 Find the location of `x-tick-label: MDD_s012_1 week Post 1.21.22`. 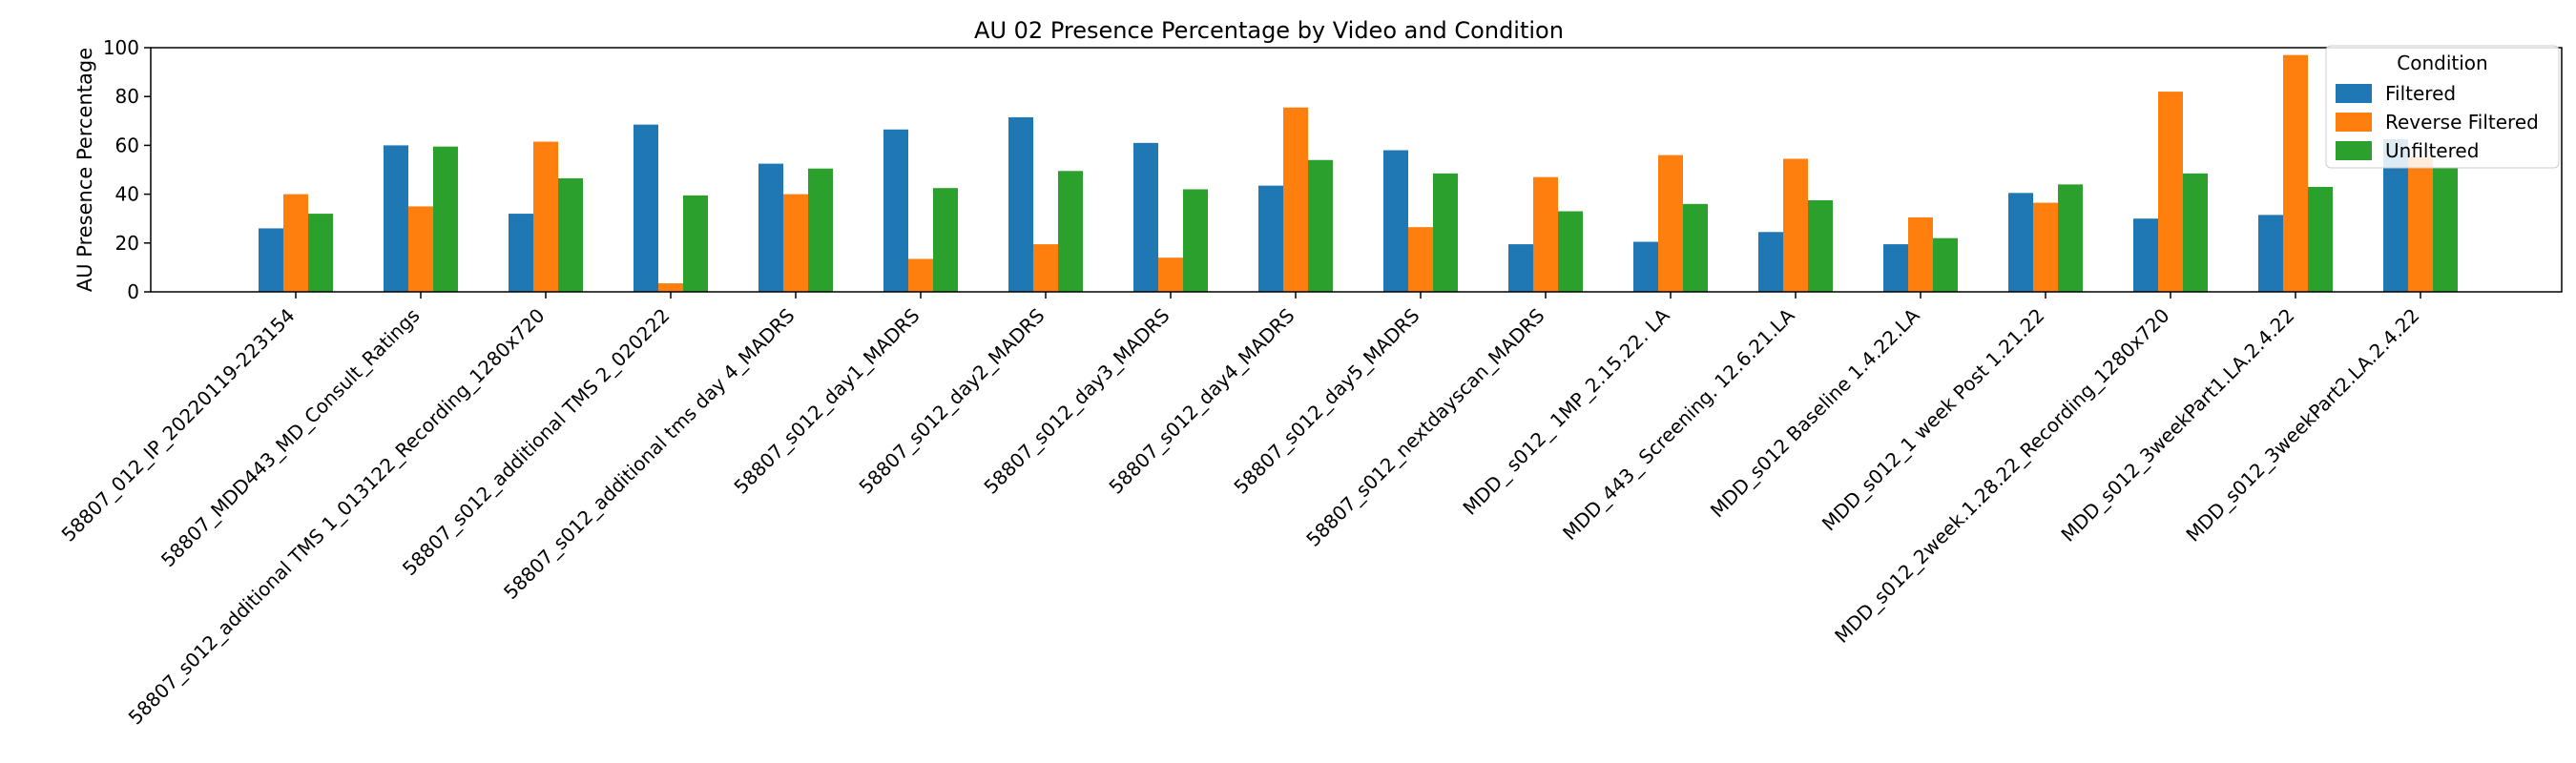

x-tick-label: MDD_s012_1 week Post 1.21.22 is located at coordinates (1933, 420).